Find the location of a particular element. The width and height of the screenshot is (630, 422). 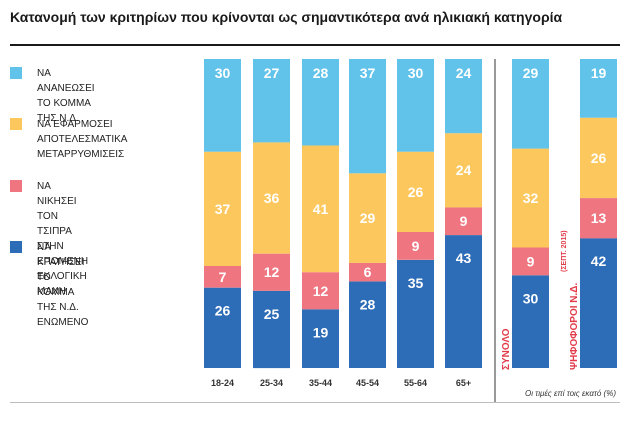

legend-swatch-unity is located at coordinates (16, 247).